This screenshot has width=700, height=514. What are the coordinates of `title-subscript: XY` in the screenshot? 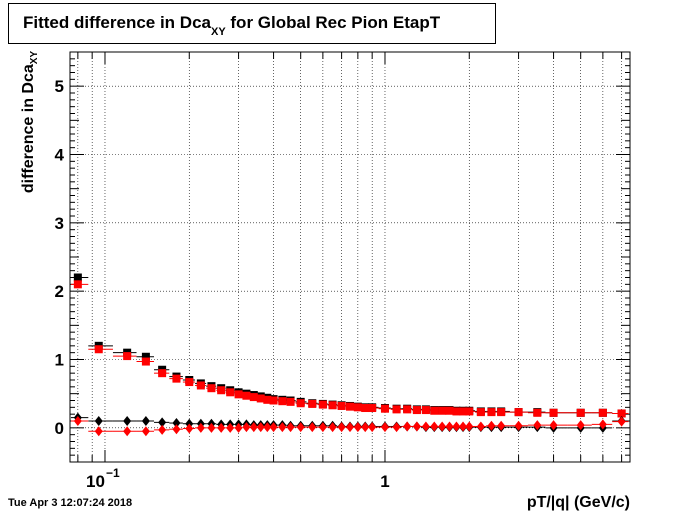 It's located at (218, 32).